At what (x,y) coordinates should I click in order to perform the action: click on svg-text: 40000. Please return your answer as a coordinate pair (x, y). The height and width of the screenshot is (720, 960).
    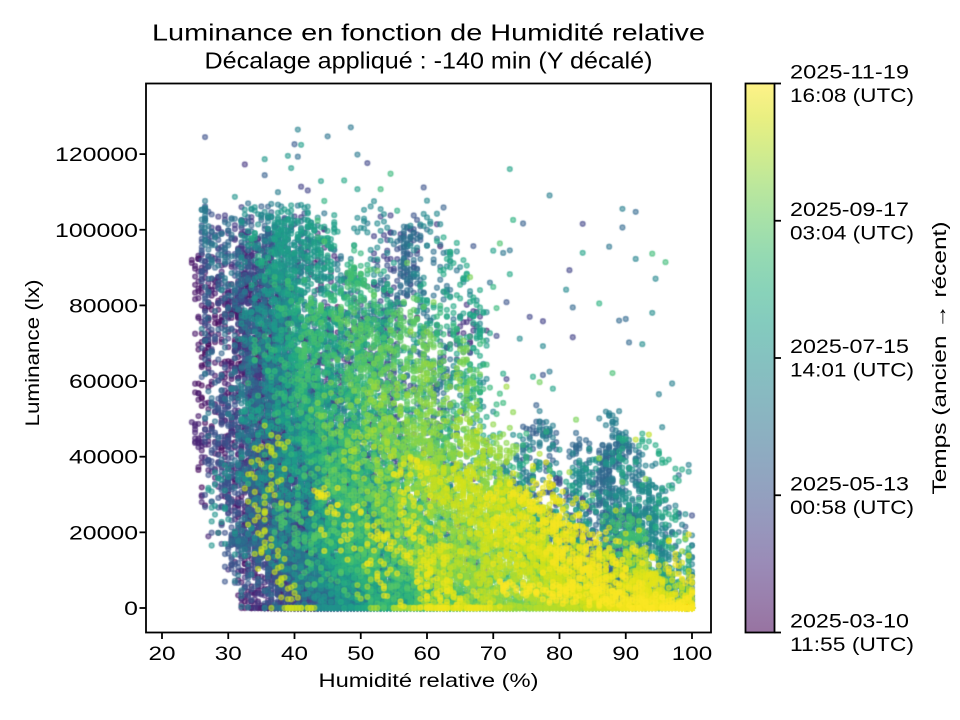
    Looking at the image, I should click on (103, 458).